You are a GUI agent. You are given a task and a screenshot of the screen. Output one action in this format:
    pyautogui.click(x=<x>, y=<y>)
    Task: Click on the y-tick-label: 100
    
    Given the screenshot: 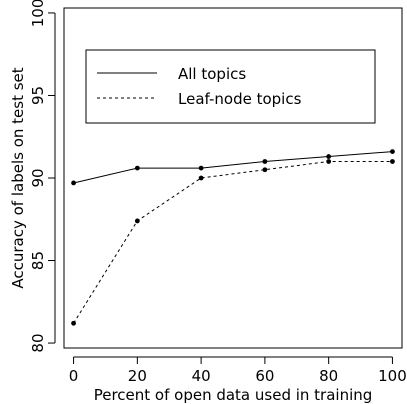 What is the action you would take?
    pyautogui.click(x=38, y=13)
    